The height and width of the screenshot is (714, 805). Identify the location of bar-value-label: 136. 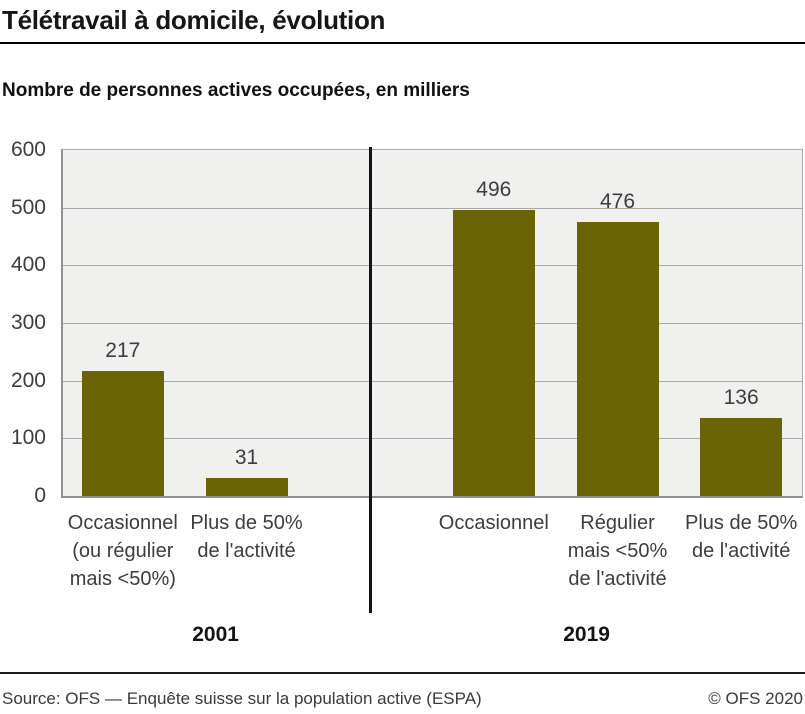
(741, 397).